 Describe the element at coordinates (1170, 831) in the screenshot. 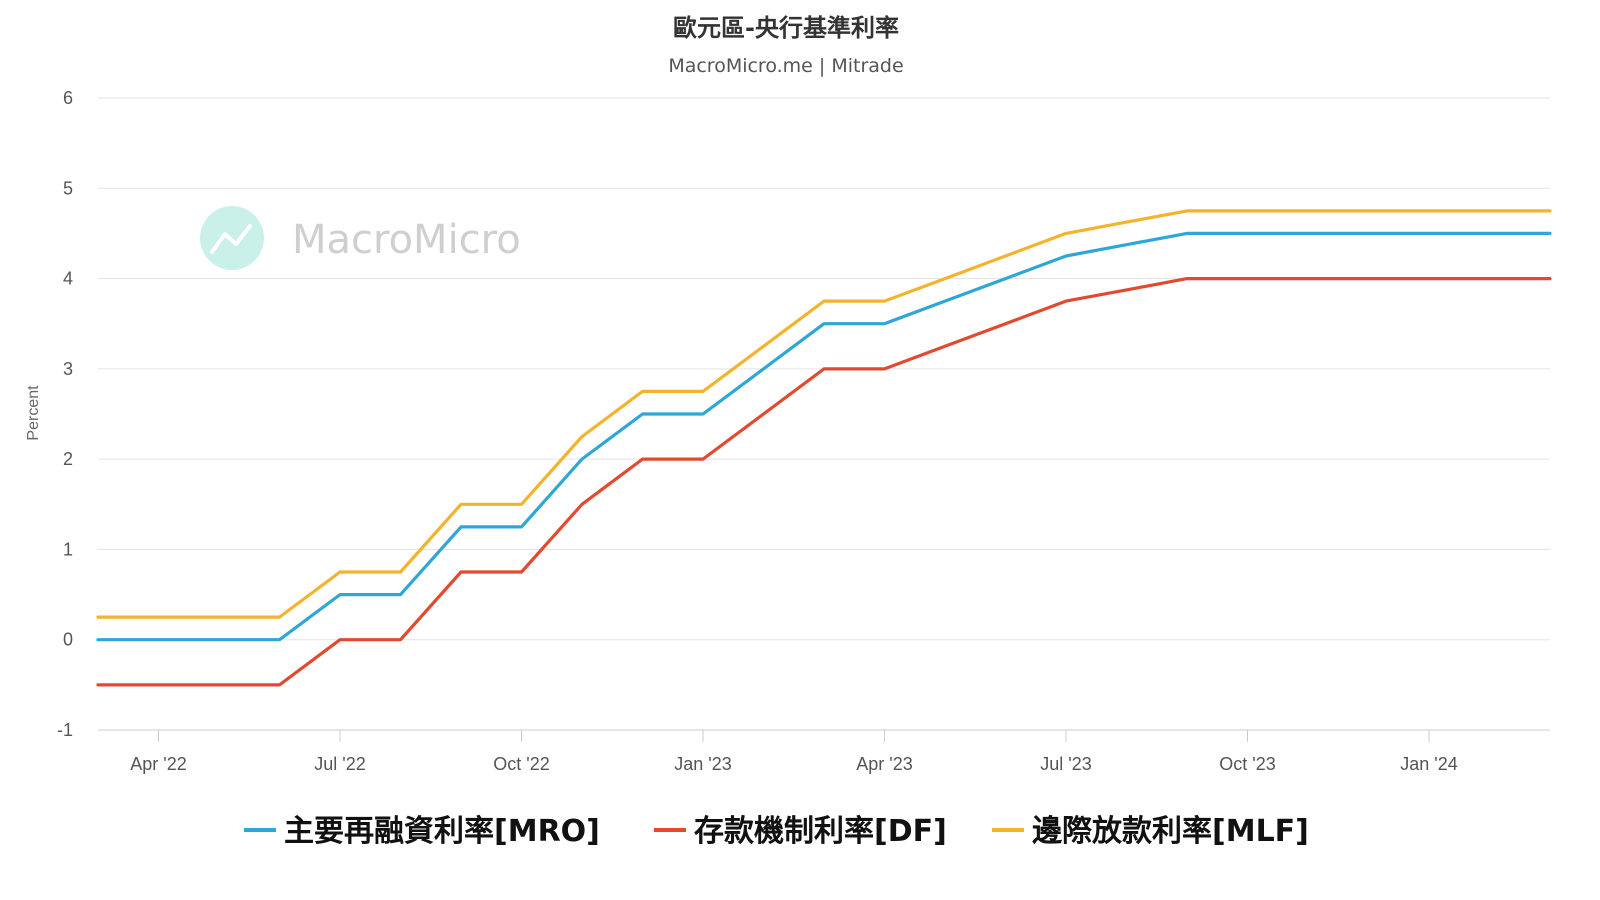

I see `legend-label: 邊際放款利率[MLF]` at that location.